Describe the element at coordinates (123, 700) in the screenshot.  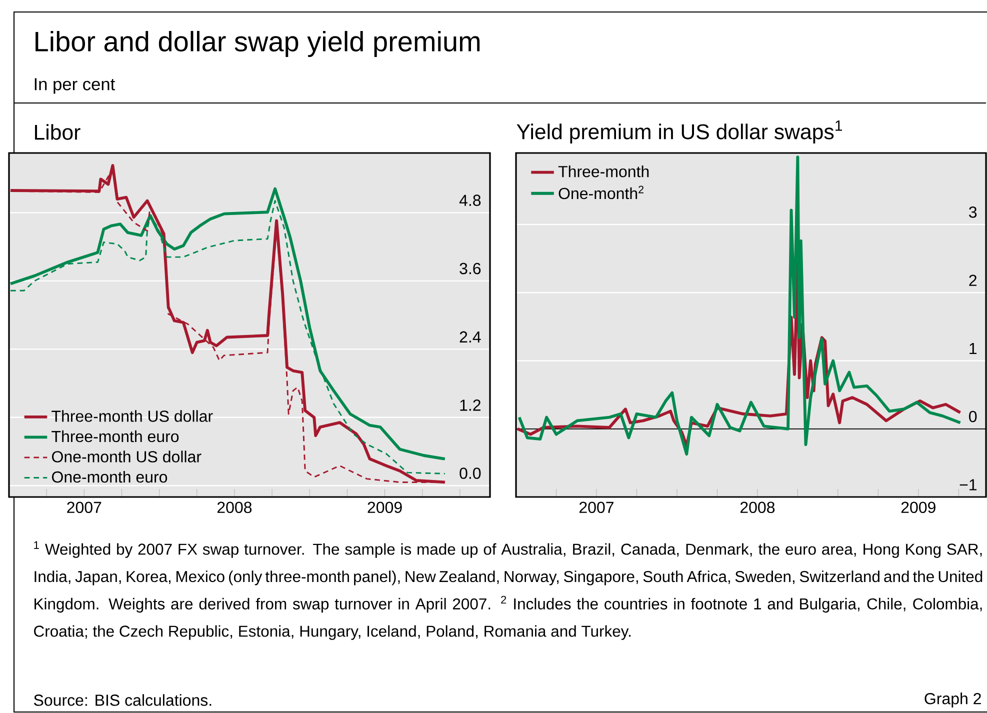
I see `source-note: Source: BIS calculations.` at that location.